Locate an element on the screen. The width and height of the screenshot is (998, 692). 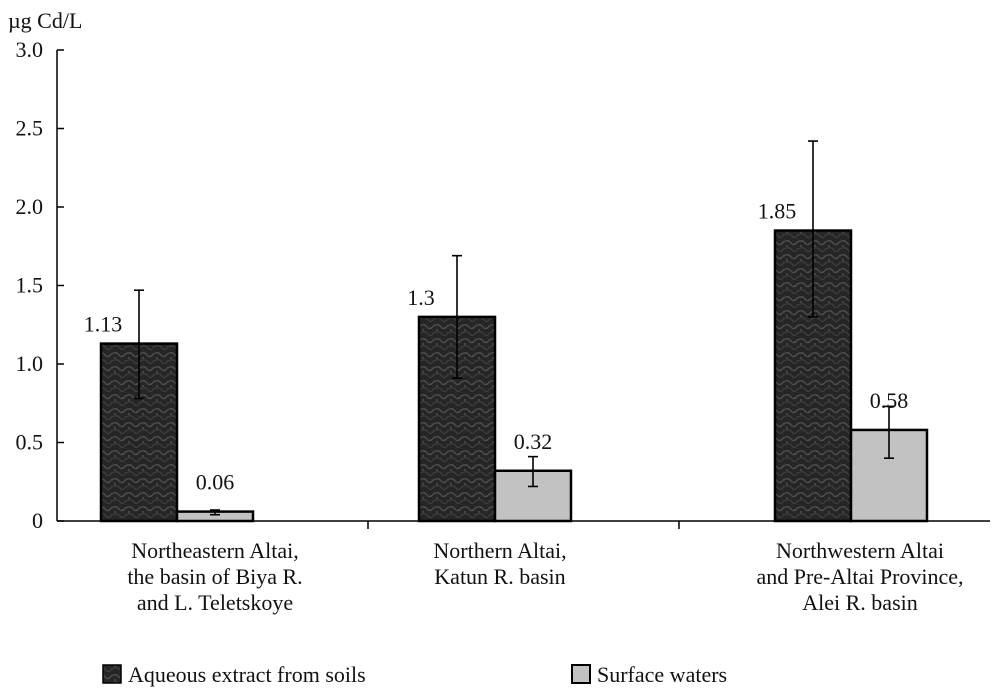
y-tick-label: 0 is located at coordinates (37, 520).